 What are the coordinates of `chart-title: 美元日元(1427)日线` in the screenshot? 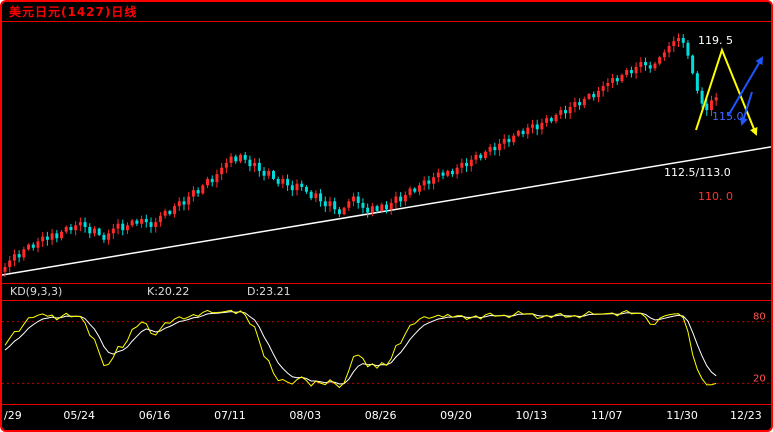 It's located at (73, 12).